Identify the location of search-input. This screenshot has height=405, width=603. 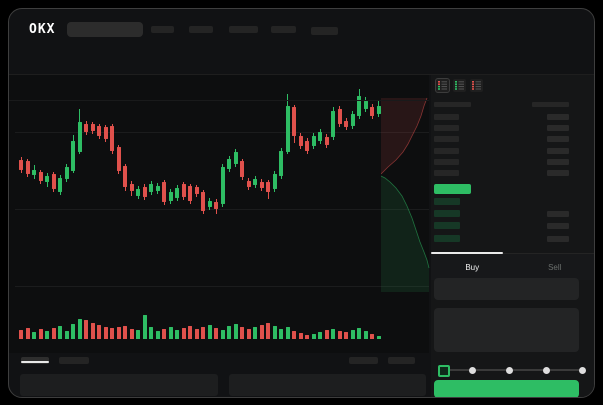
(105, 29).